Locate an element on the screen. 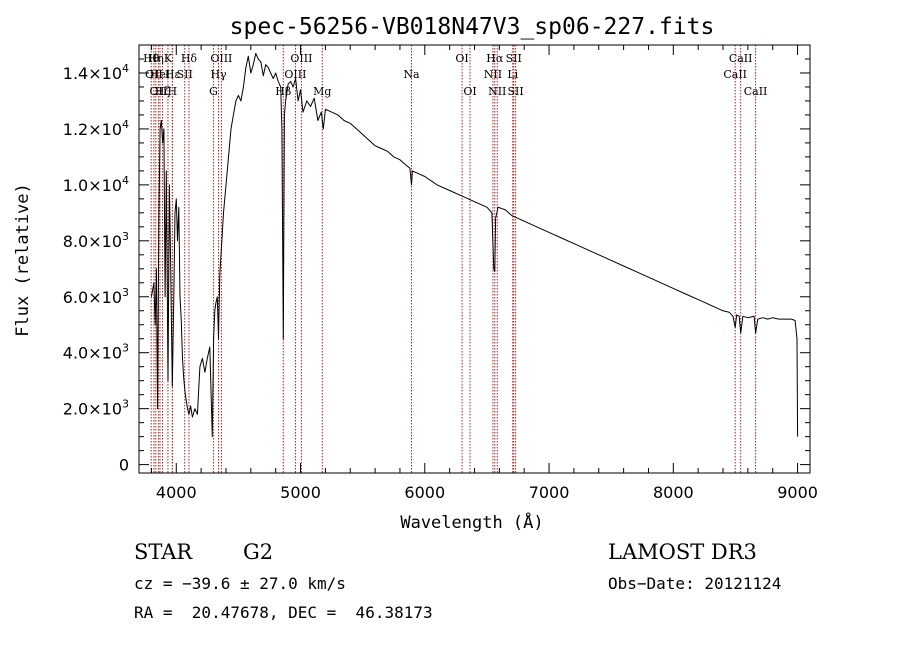 Image resolution: width=900 pixels, height=649 pixels. y-tick-label-4: 8.0×10³ is located at coordinates (96, 240).